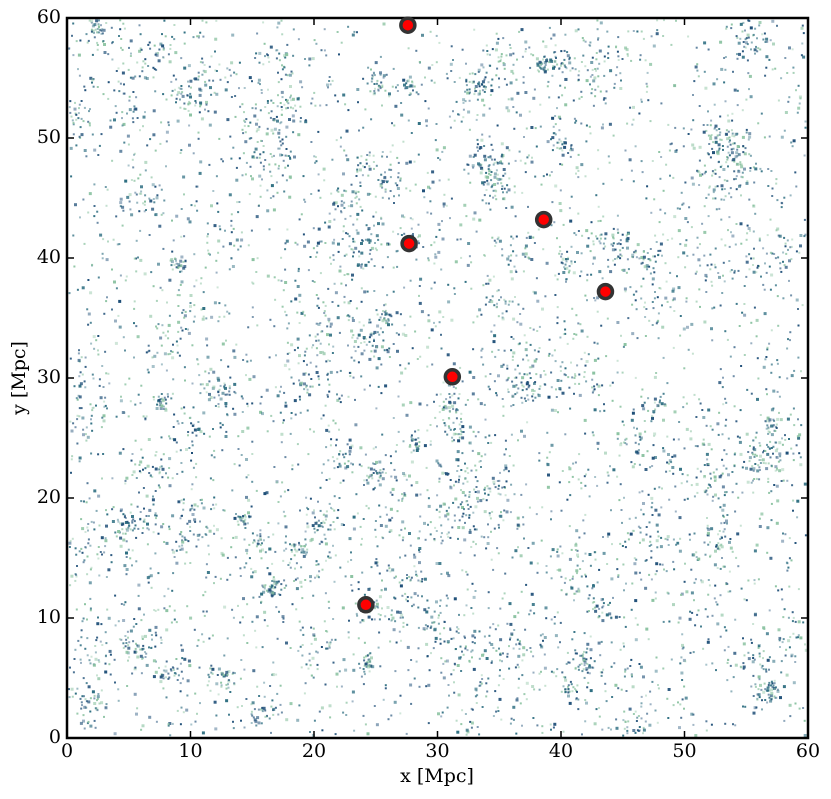 This screenshot has width=831, height=799. I want to click on x-axis-label: x [Mpc], so click(437, 776).